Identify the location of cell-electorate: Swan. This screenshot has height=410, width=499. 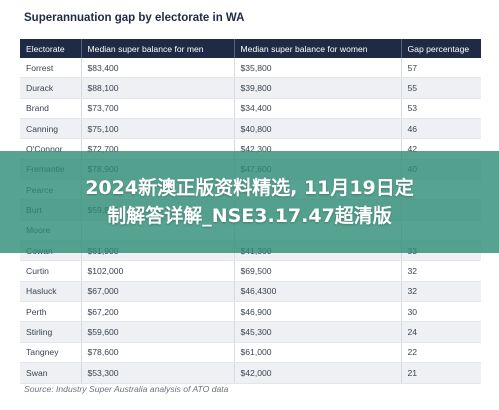
(51, 373).